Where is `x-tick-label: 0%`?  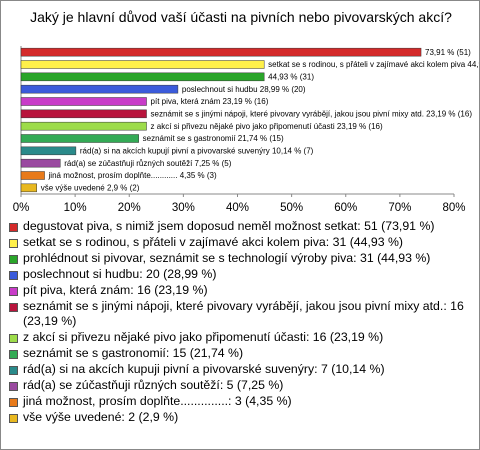
x-tick-label: 0% is located at coordinates (21, 208).